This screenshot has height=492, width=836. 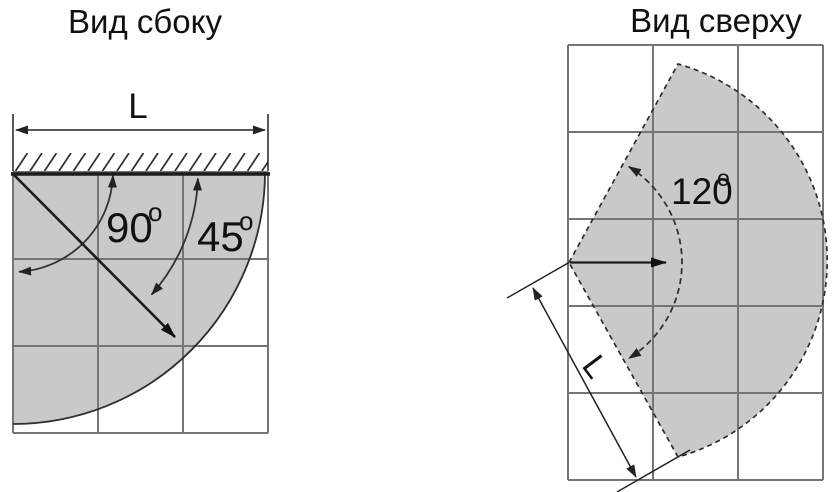 What do you see at coordinates (595, 366) in the screenshot?
I see `length-label-top: L` at bounding box center [595, 366].